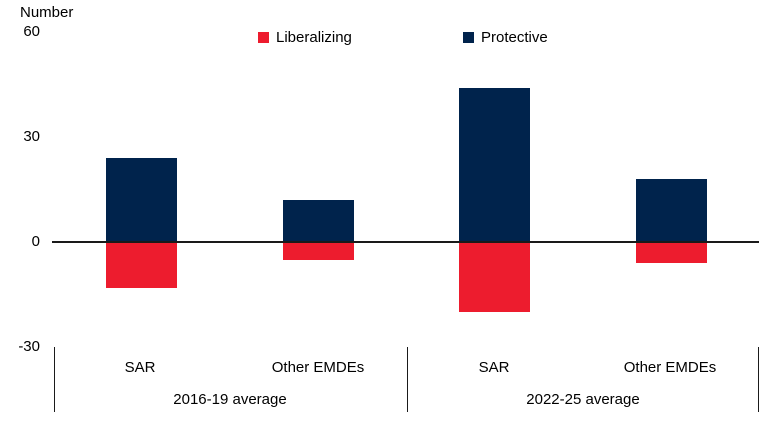 This screenshot has width=780, height=439. What do you see at coordinates (670, 367) in the screenshot?
I see `category-label-3: Other EMDEs` at bounding box center [670, 367].